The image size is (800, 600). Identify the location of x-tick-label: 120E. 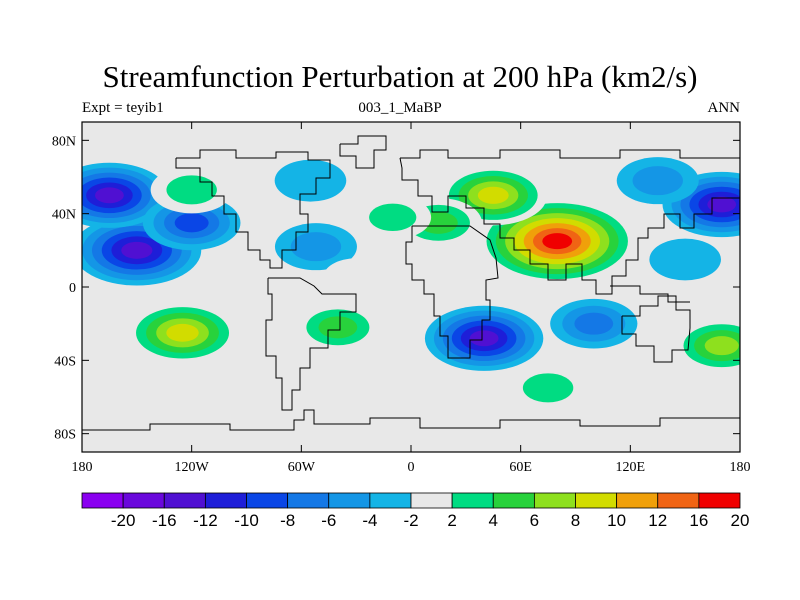
(631, 467).